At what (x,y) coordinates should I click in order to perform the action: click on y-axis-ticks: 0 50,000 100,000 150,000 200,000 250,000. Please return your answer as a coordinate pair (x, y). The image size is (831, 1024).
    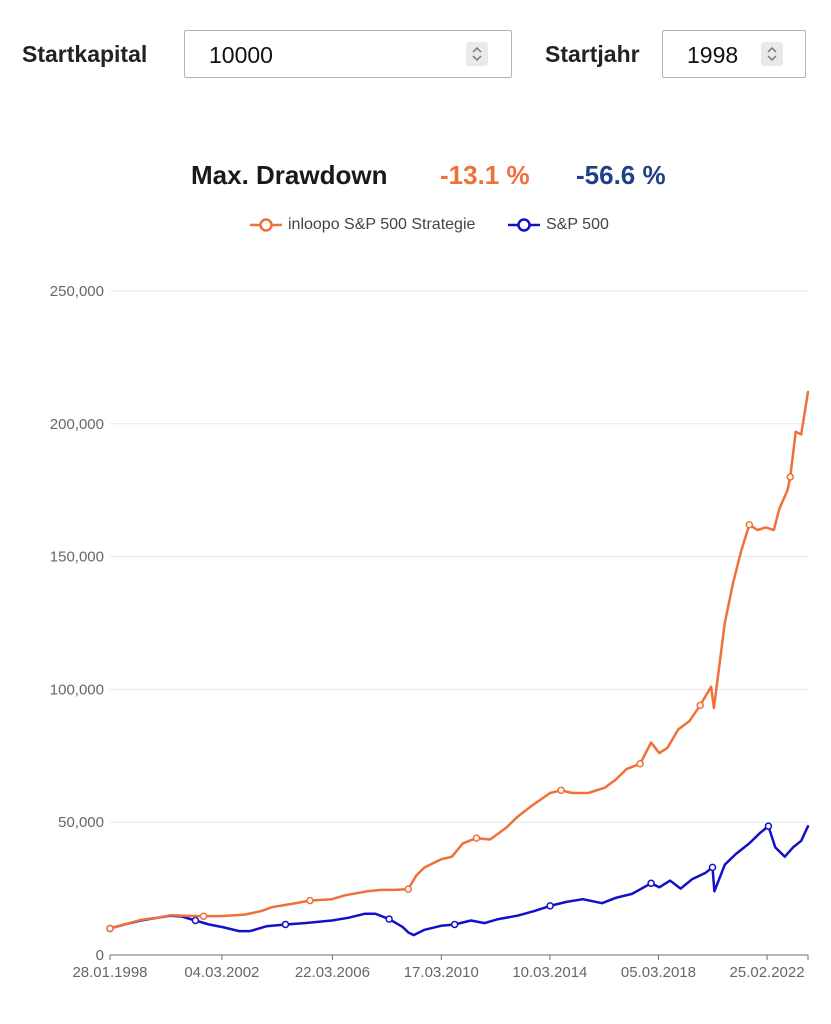
    Looking at the image, I should click on (77, 623).